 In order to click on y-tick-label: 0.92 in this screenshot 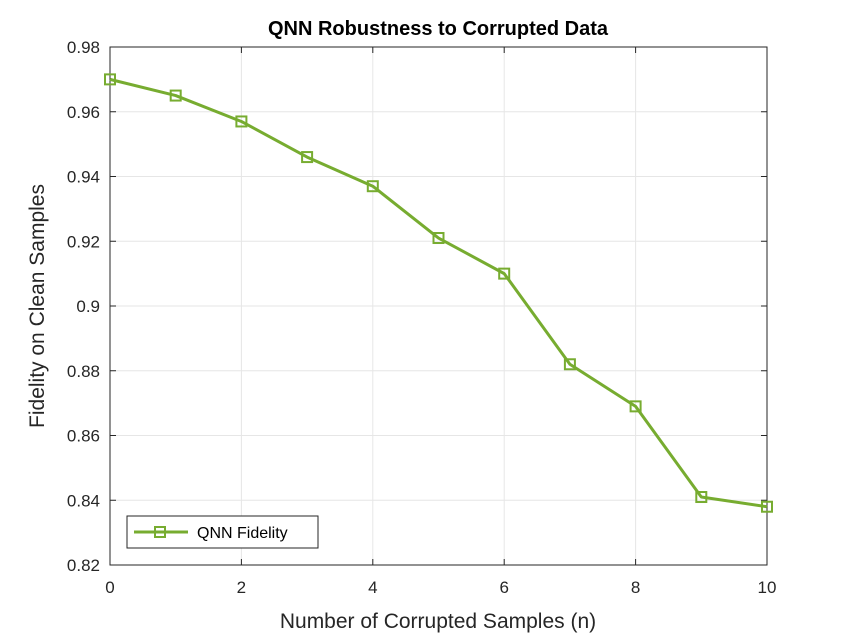, I will do `click(83, 241)`.